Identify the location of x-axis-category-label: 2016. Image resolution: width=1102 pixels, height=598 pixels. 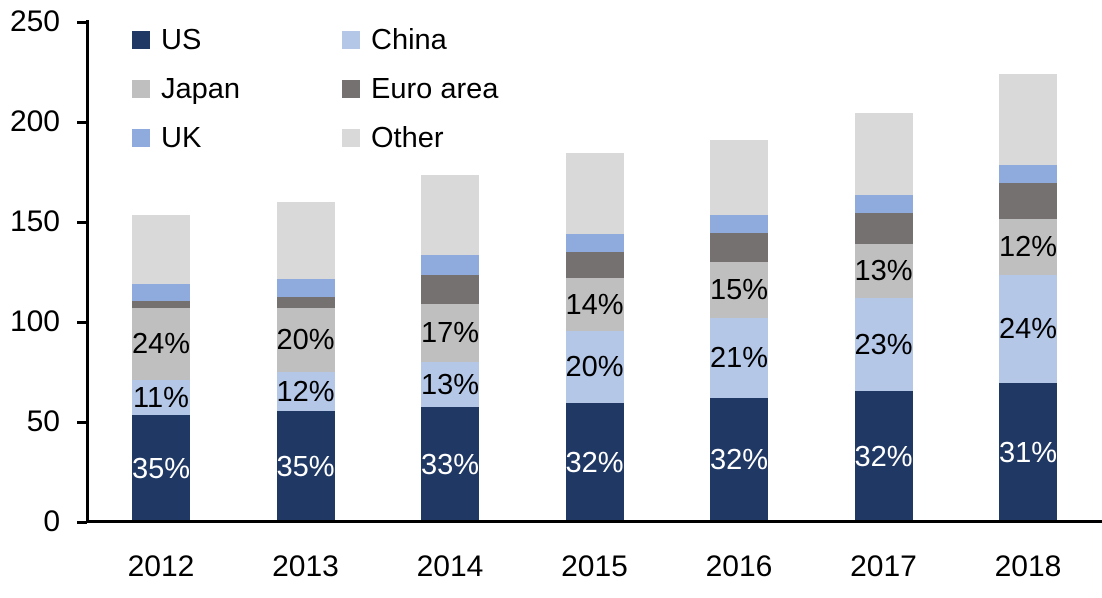
(739, 566).